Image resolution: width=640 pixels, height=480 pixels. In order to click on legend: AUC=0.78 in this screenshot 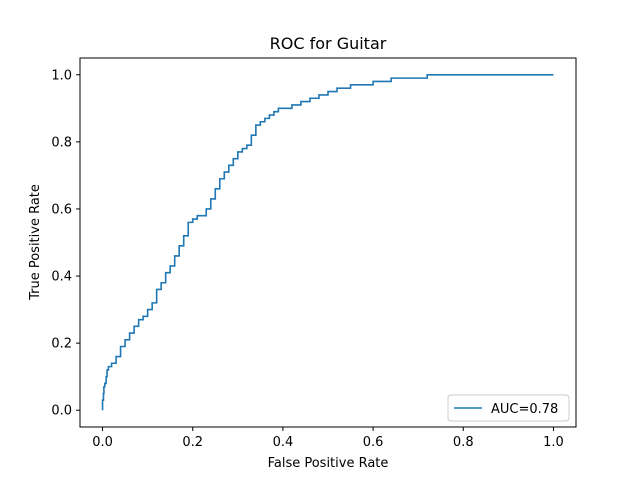, I will do `click(508, 408)`.